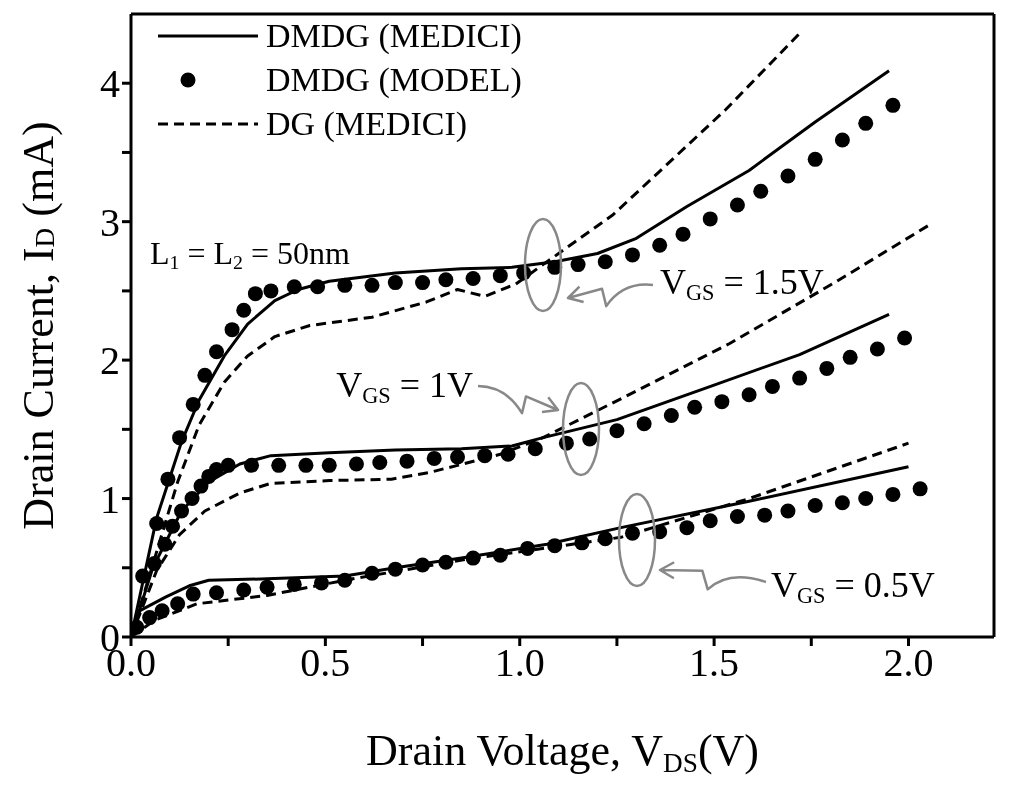 This screenshot has height=797, width=1020. Describe the element at coordinates (325, 663) in the screenshot. I see `x-tick-label: 0.5` at that location.